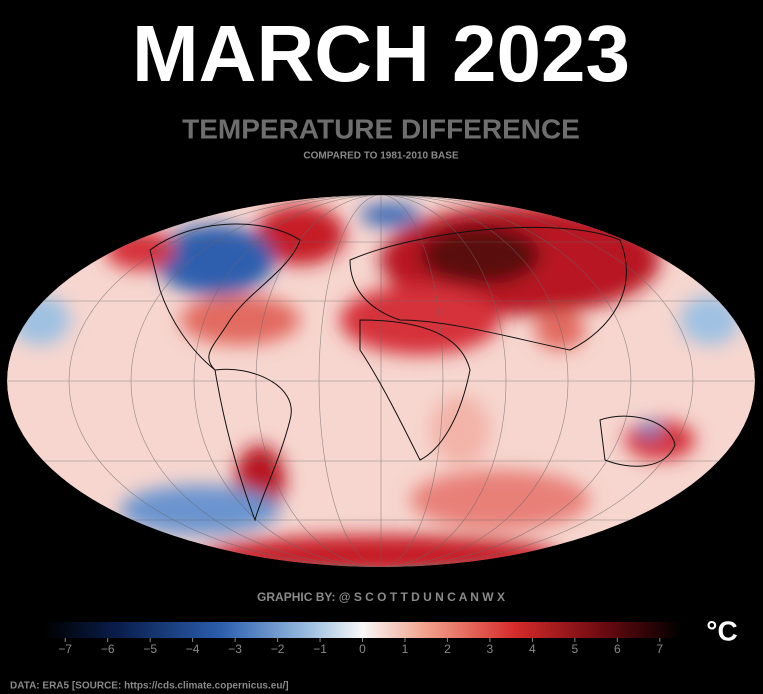 The image size is (763, 694). What do you see at coordinates (447, 649) in the screenshot?
I see `colorbar-tick-label: 2` at bounding box center [447, 649].